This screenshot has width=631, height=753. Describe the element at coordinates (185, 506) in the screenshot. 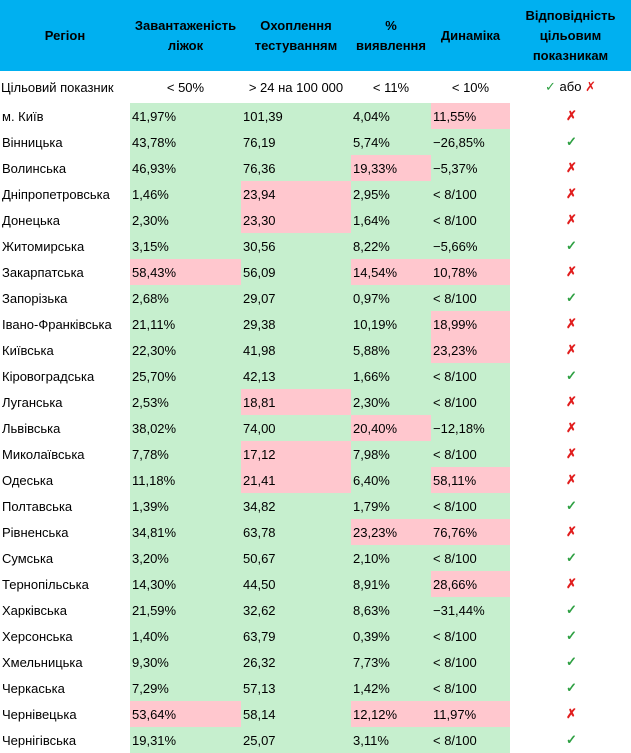

I see `beds-cell: 1,39%` at that location.